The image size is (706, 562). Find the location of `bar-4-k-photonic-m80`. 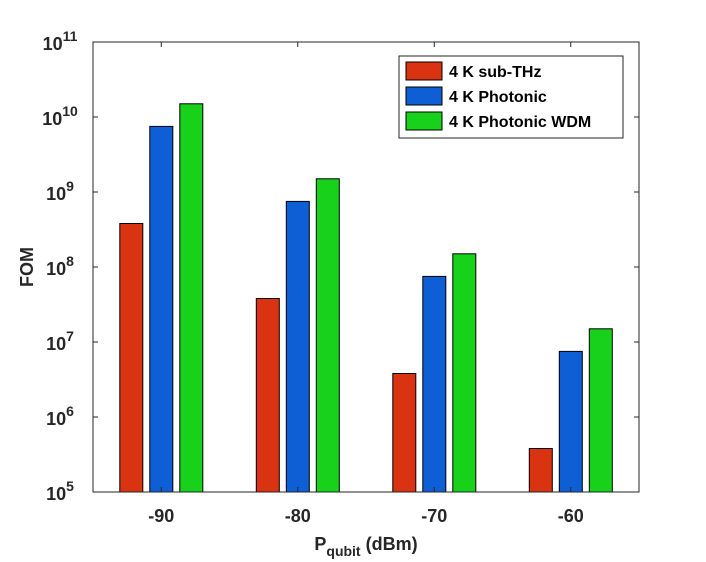

bar-4-k-photonic-m80 is located at coordinates (297, 346).